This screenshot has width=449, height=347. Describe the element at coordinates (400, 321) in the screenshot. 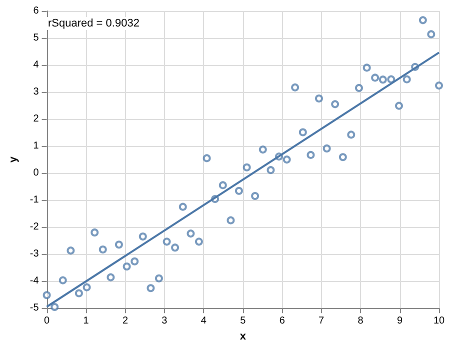

I see `x-tick-label: 9` at that location.